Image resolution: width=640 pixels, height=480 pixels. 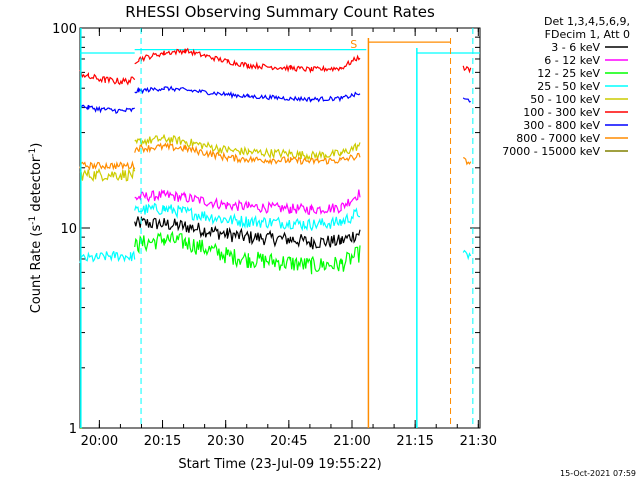 What do you see at coordinates (64, 29) in the screenshot?
I see `y-tick-label: 100` at bounding box center [64, 29].